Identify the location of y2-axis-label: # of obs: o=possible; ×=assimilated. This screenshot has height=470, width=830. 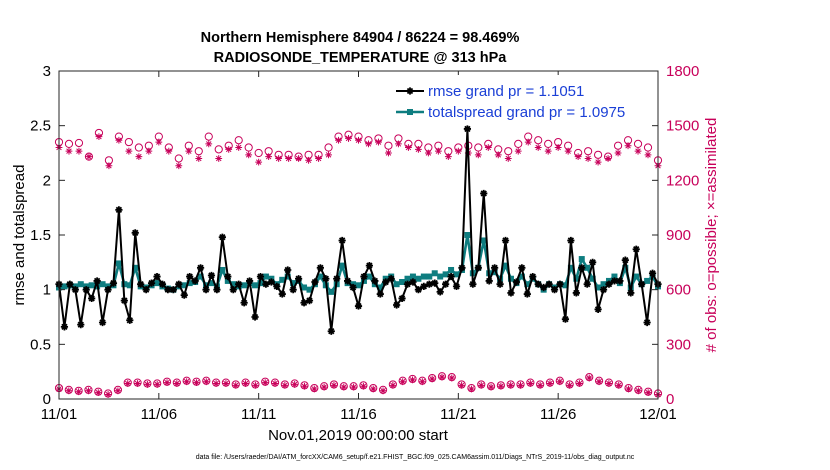
(711, 235).